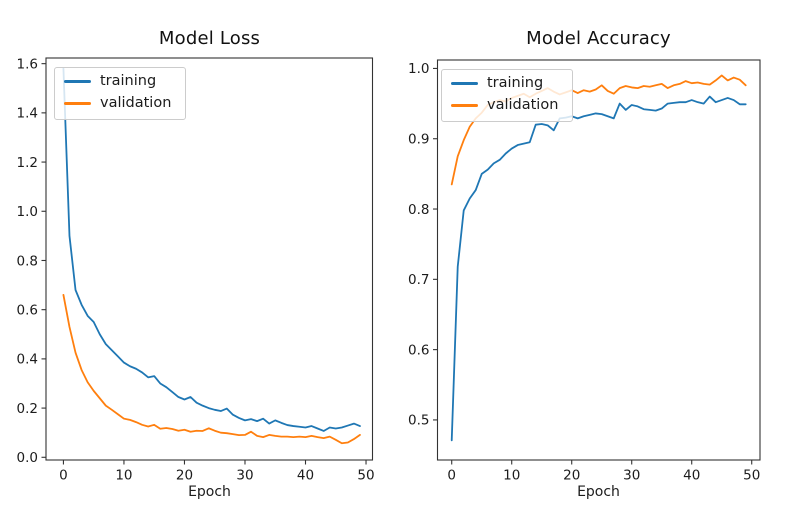  What do you see at coordinates (598, 38) in the screenshot?
I see `chart-title-accuracy: Model Accuracy` at bounding box center [598, 38].